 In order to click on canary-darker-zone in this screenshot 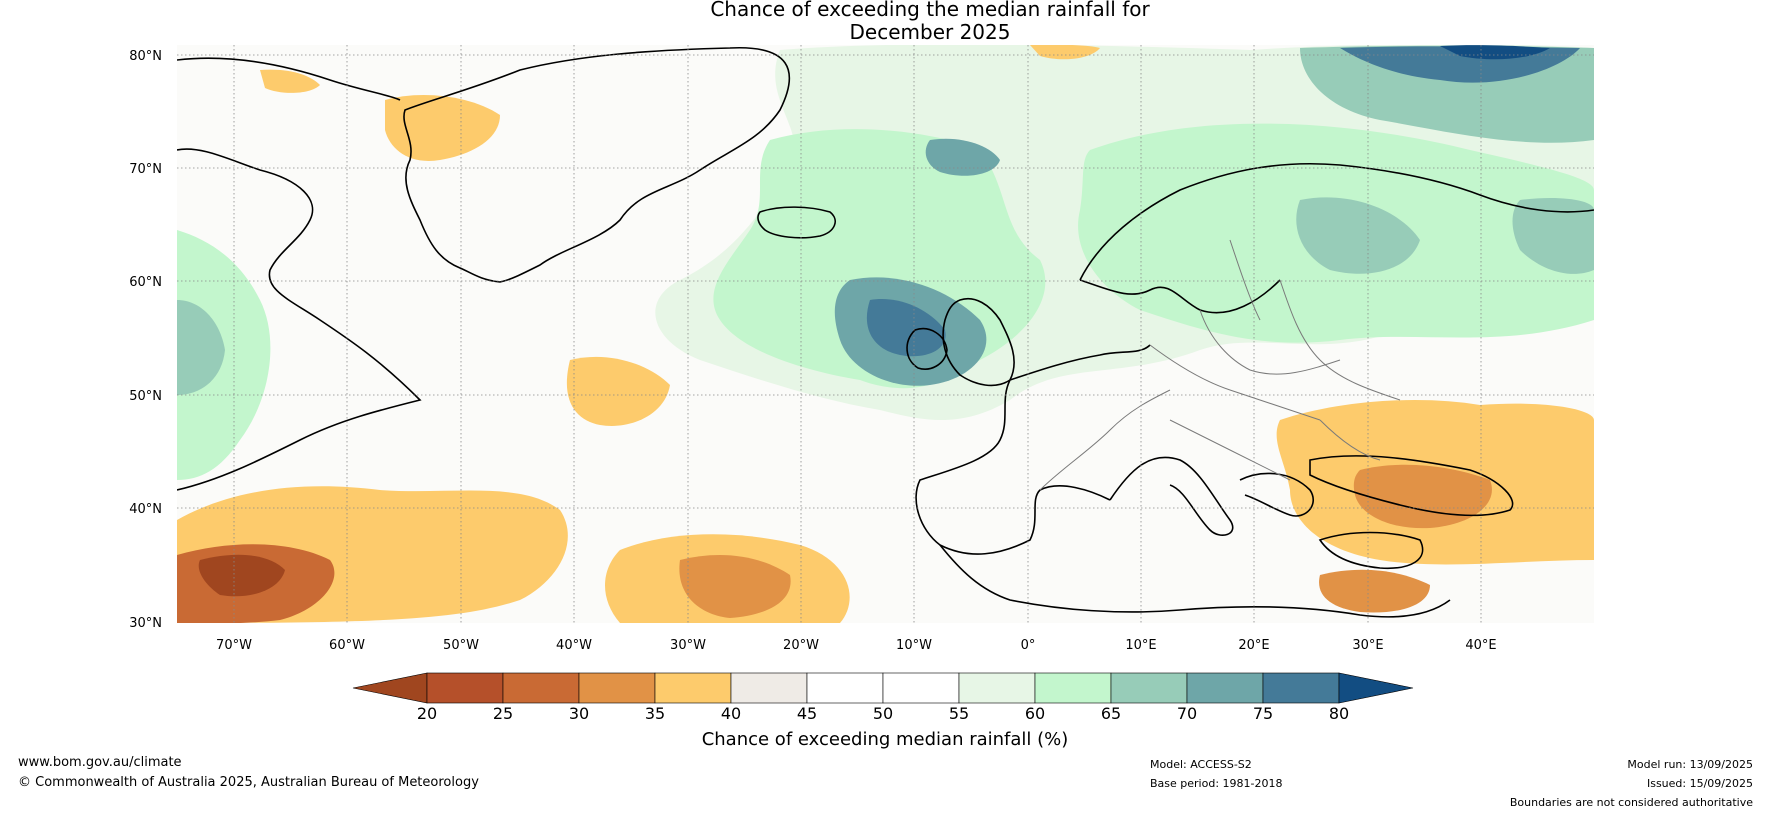, I will do `click(735, 586)`.